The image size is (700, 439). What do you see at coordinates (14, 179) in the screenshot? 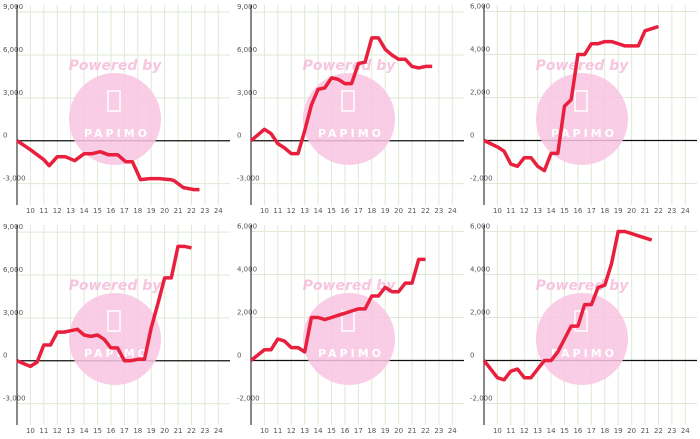
I see `y-tick-label: -3,000` at bounding box center [14, 179].